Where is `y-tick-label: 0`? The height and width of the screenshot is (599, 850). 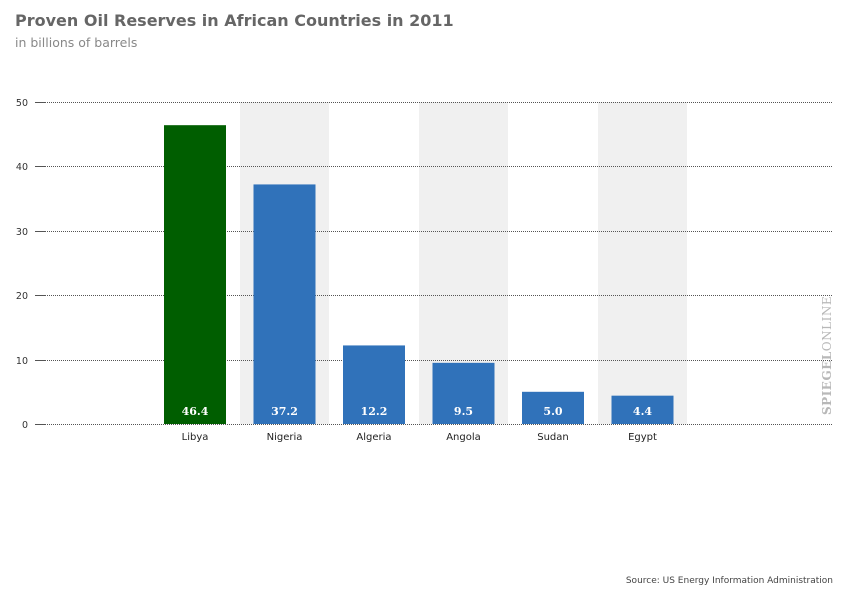
y-tick-label: 0 is located at coordinates (25, 425).